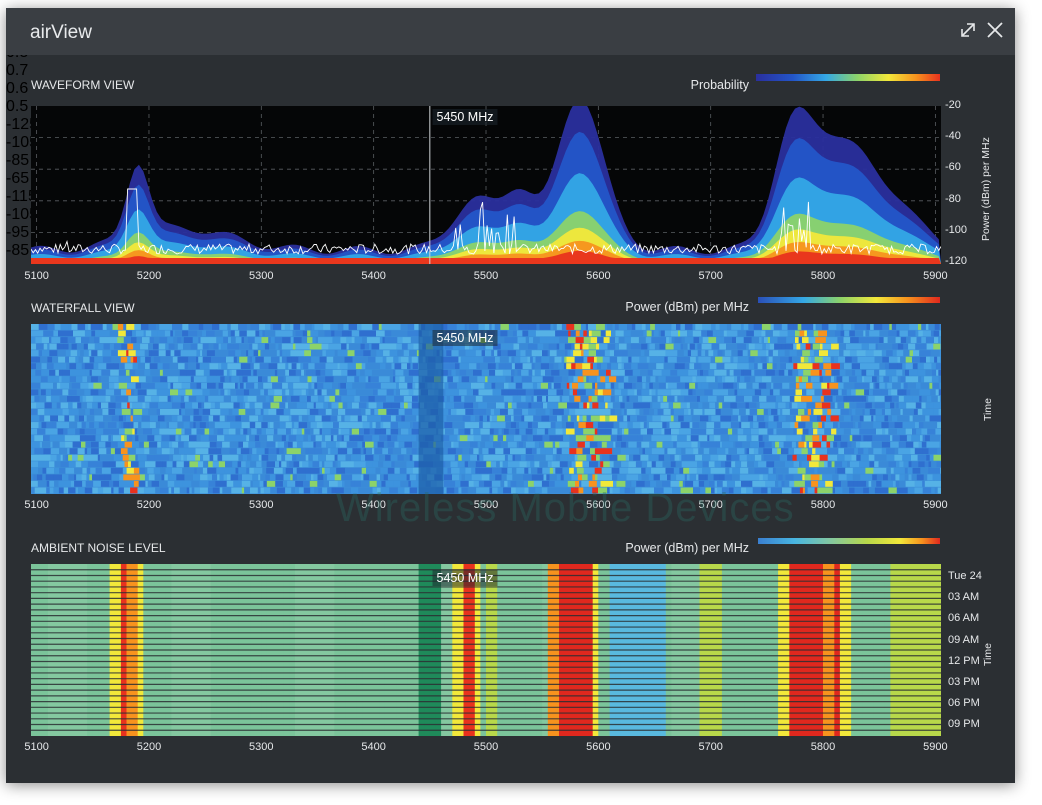 The image size is (1042, 805). I want to click on waterfall-legend-ticks: -125 -105 -85 -65, so click(510, 152).